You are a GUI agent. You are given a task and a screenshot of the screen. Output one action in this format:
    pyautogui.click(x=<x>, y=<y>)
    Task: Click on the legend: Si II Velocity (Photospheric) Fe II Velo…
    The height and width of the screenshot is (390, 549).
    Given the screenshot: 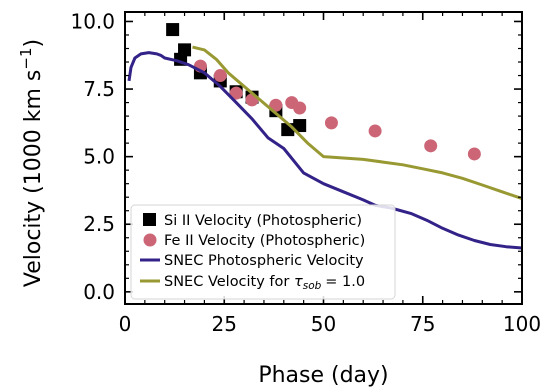 What is the action you would take?
    pyautogui.click(x=263, y=252)
    